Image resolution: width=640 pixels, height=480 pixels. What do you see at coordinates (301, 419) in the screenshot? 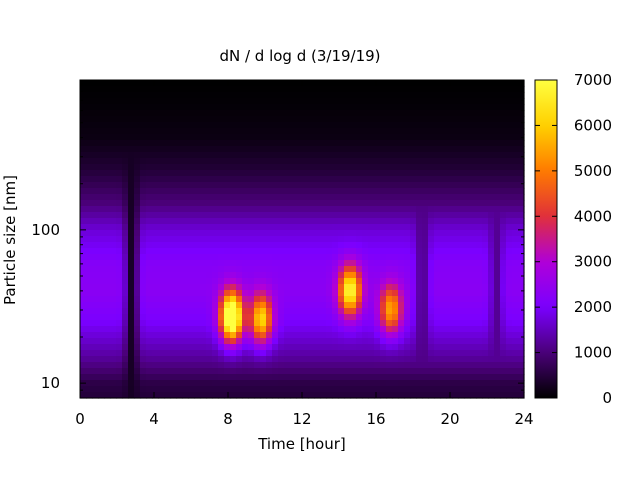
I see `x-tick-label: 12` at bounding box center [301, 419].